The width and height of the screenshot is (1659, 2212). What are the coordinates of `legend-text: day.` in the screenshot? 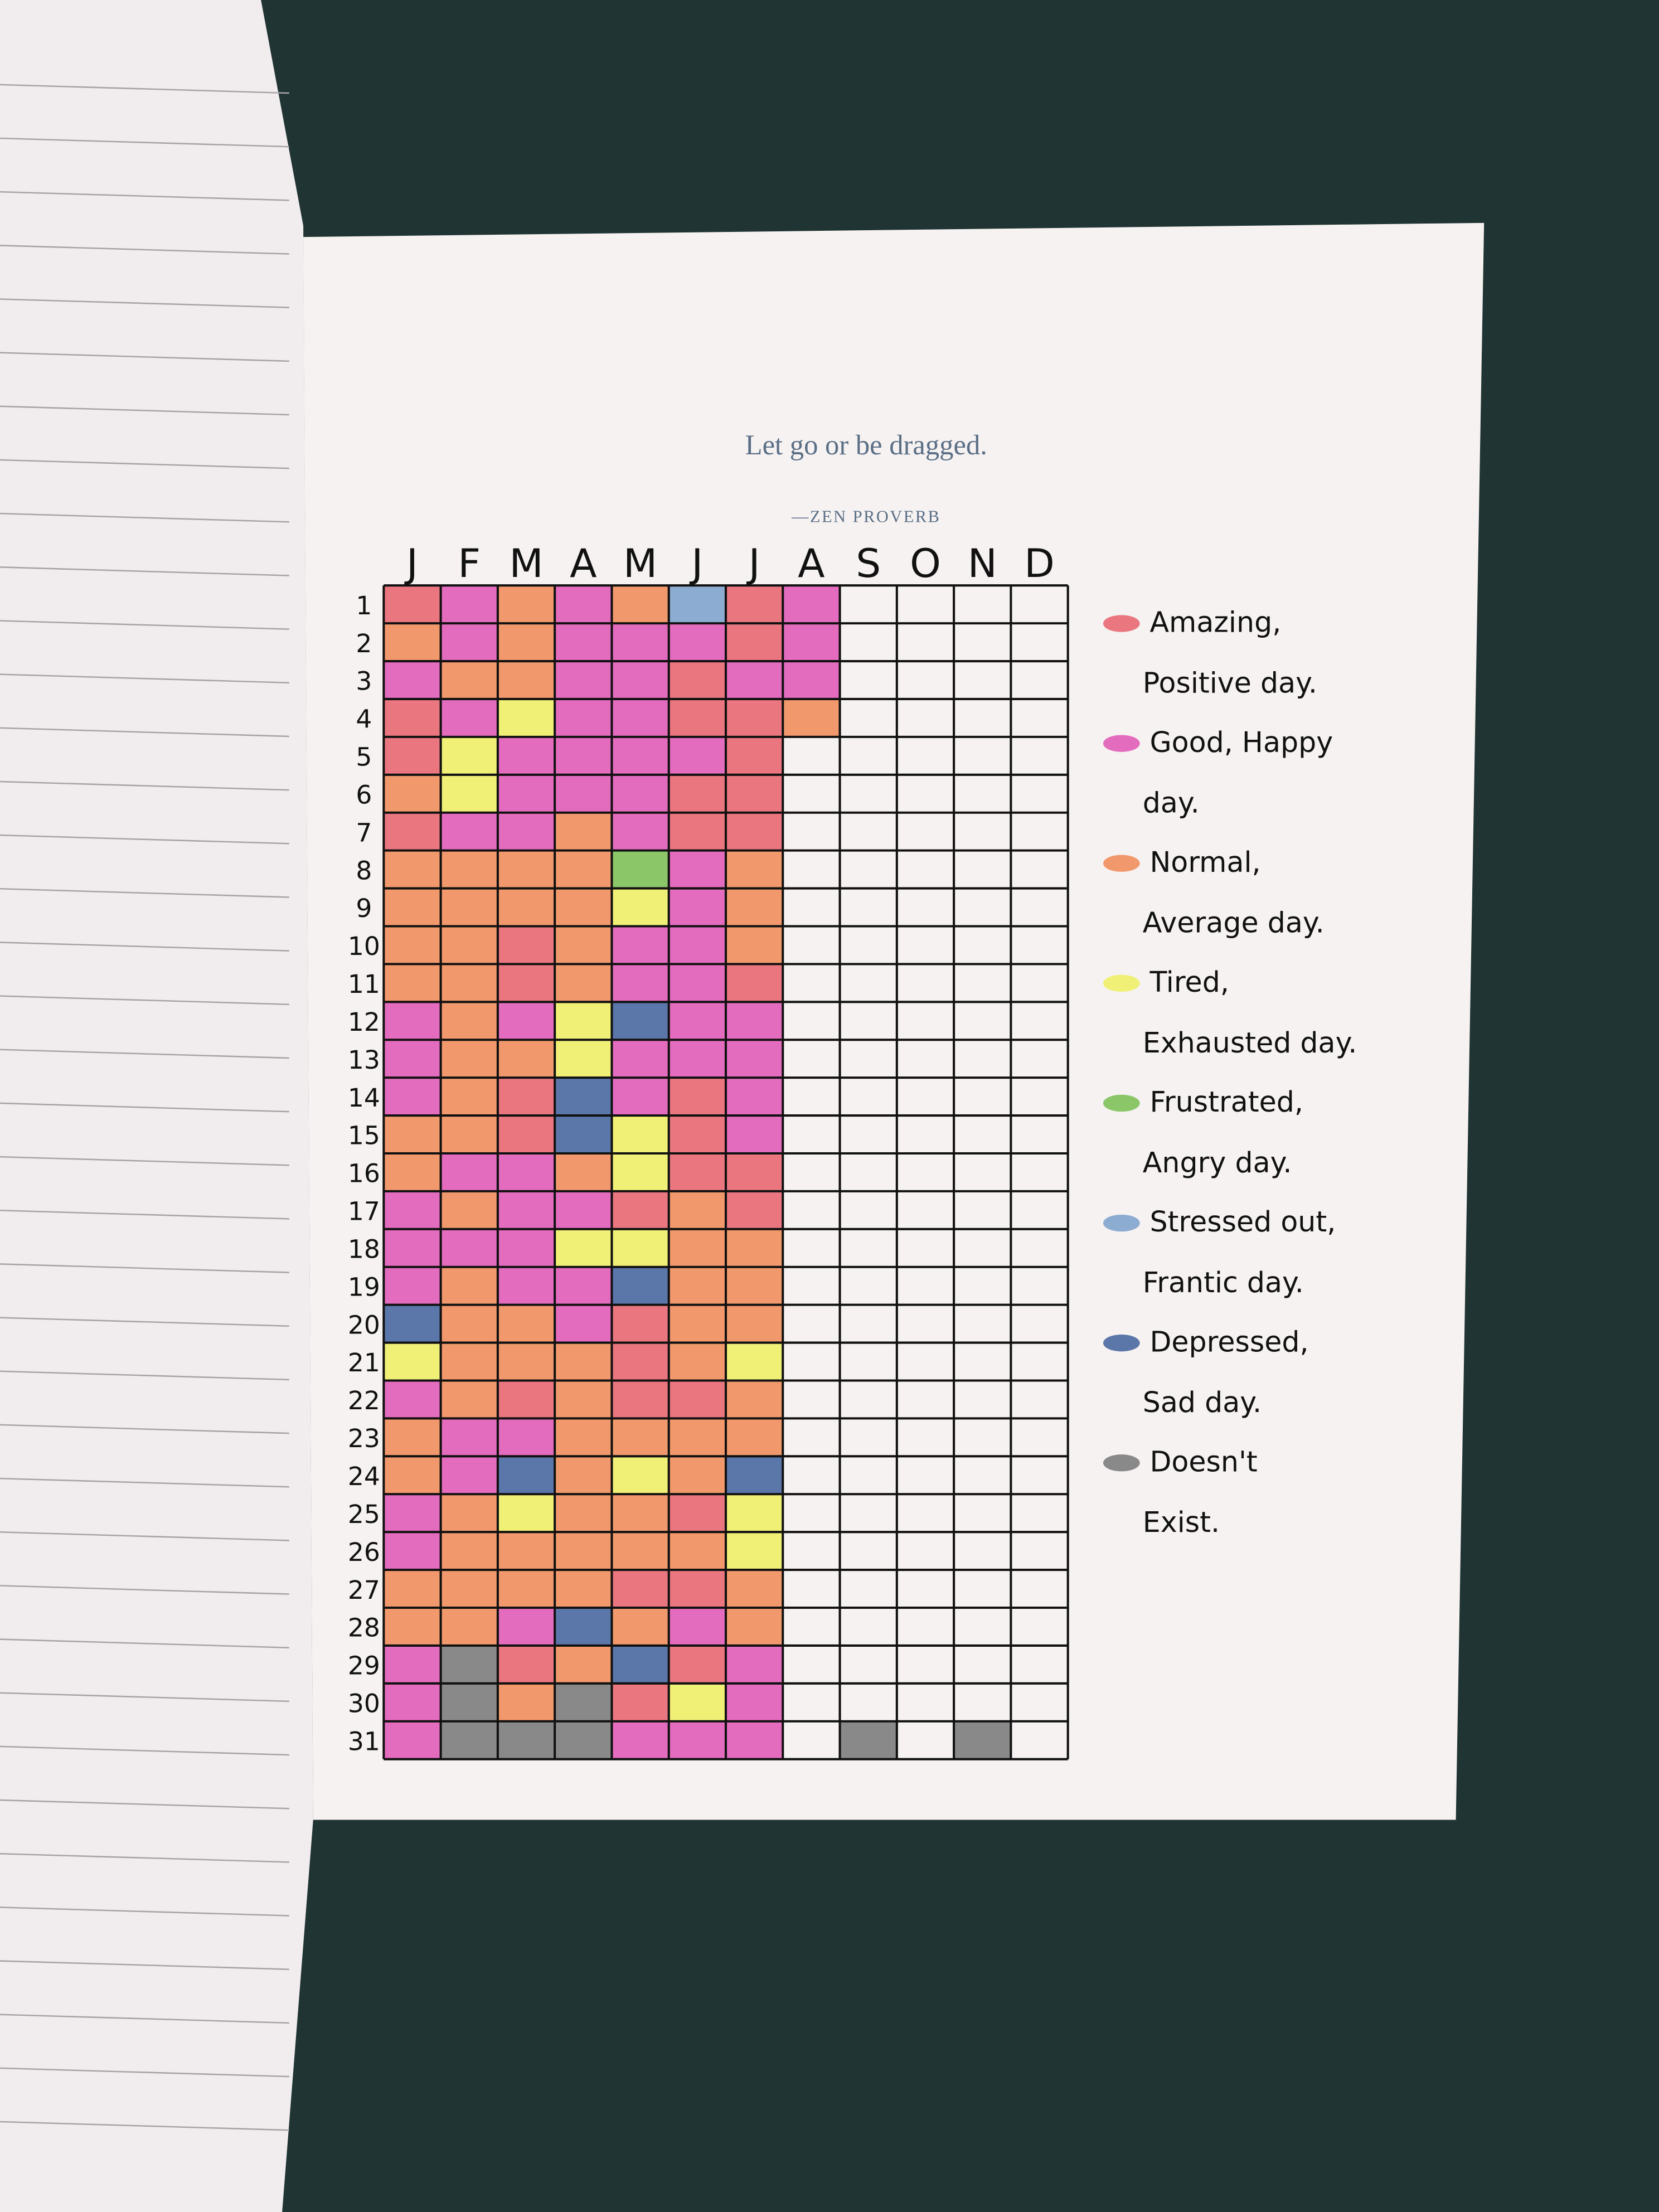 It's located at (1171, 803).